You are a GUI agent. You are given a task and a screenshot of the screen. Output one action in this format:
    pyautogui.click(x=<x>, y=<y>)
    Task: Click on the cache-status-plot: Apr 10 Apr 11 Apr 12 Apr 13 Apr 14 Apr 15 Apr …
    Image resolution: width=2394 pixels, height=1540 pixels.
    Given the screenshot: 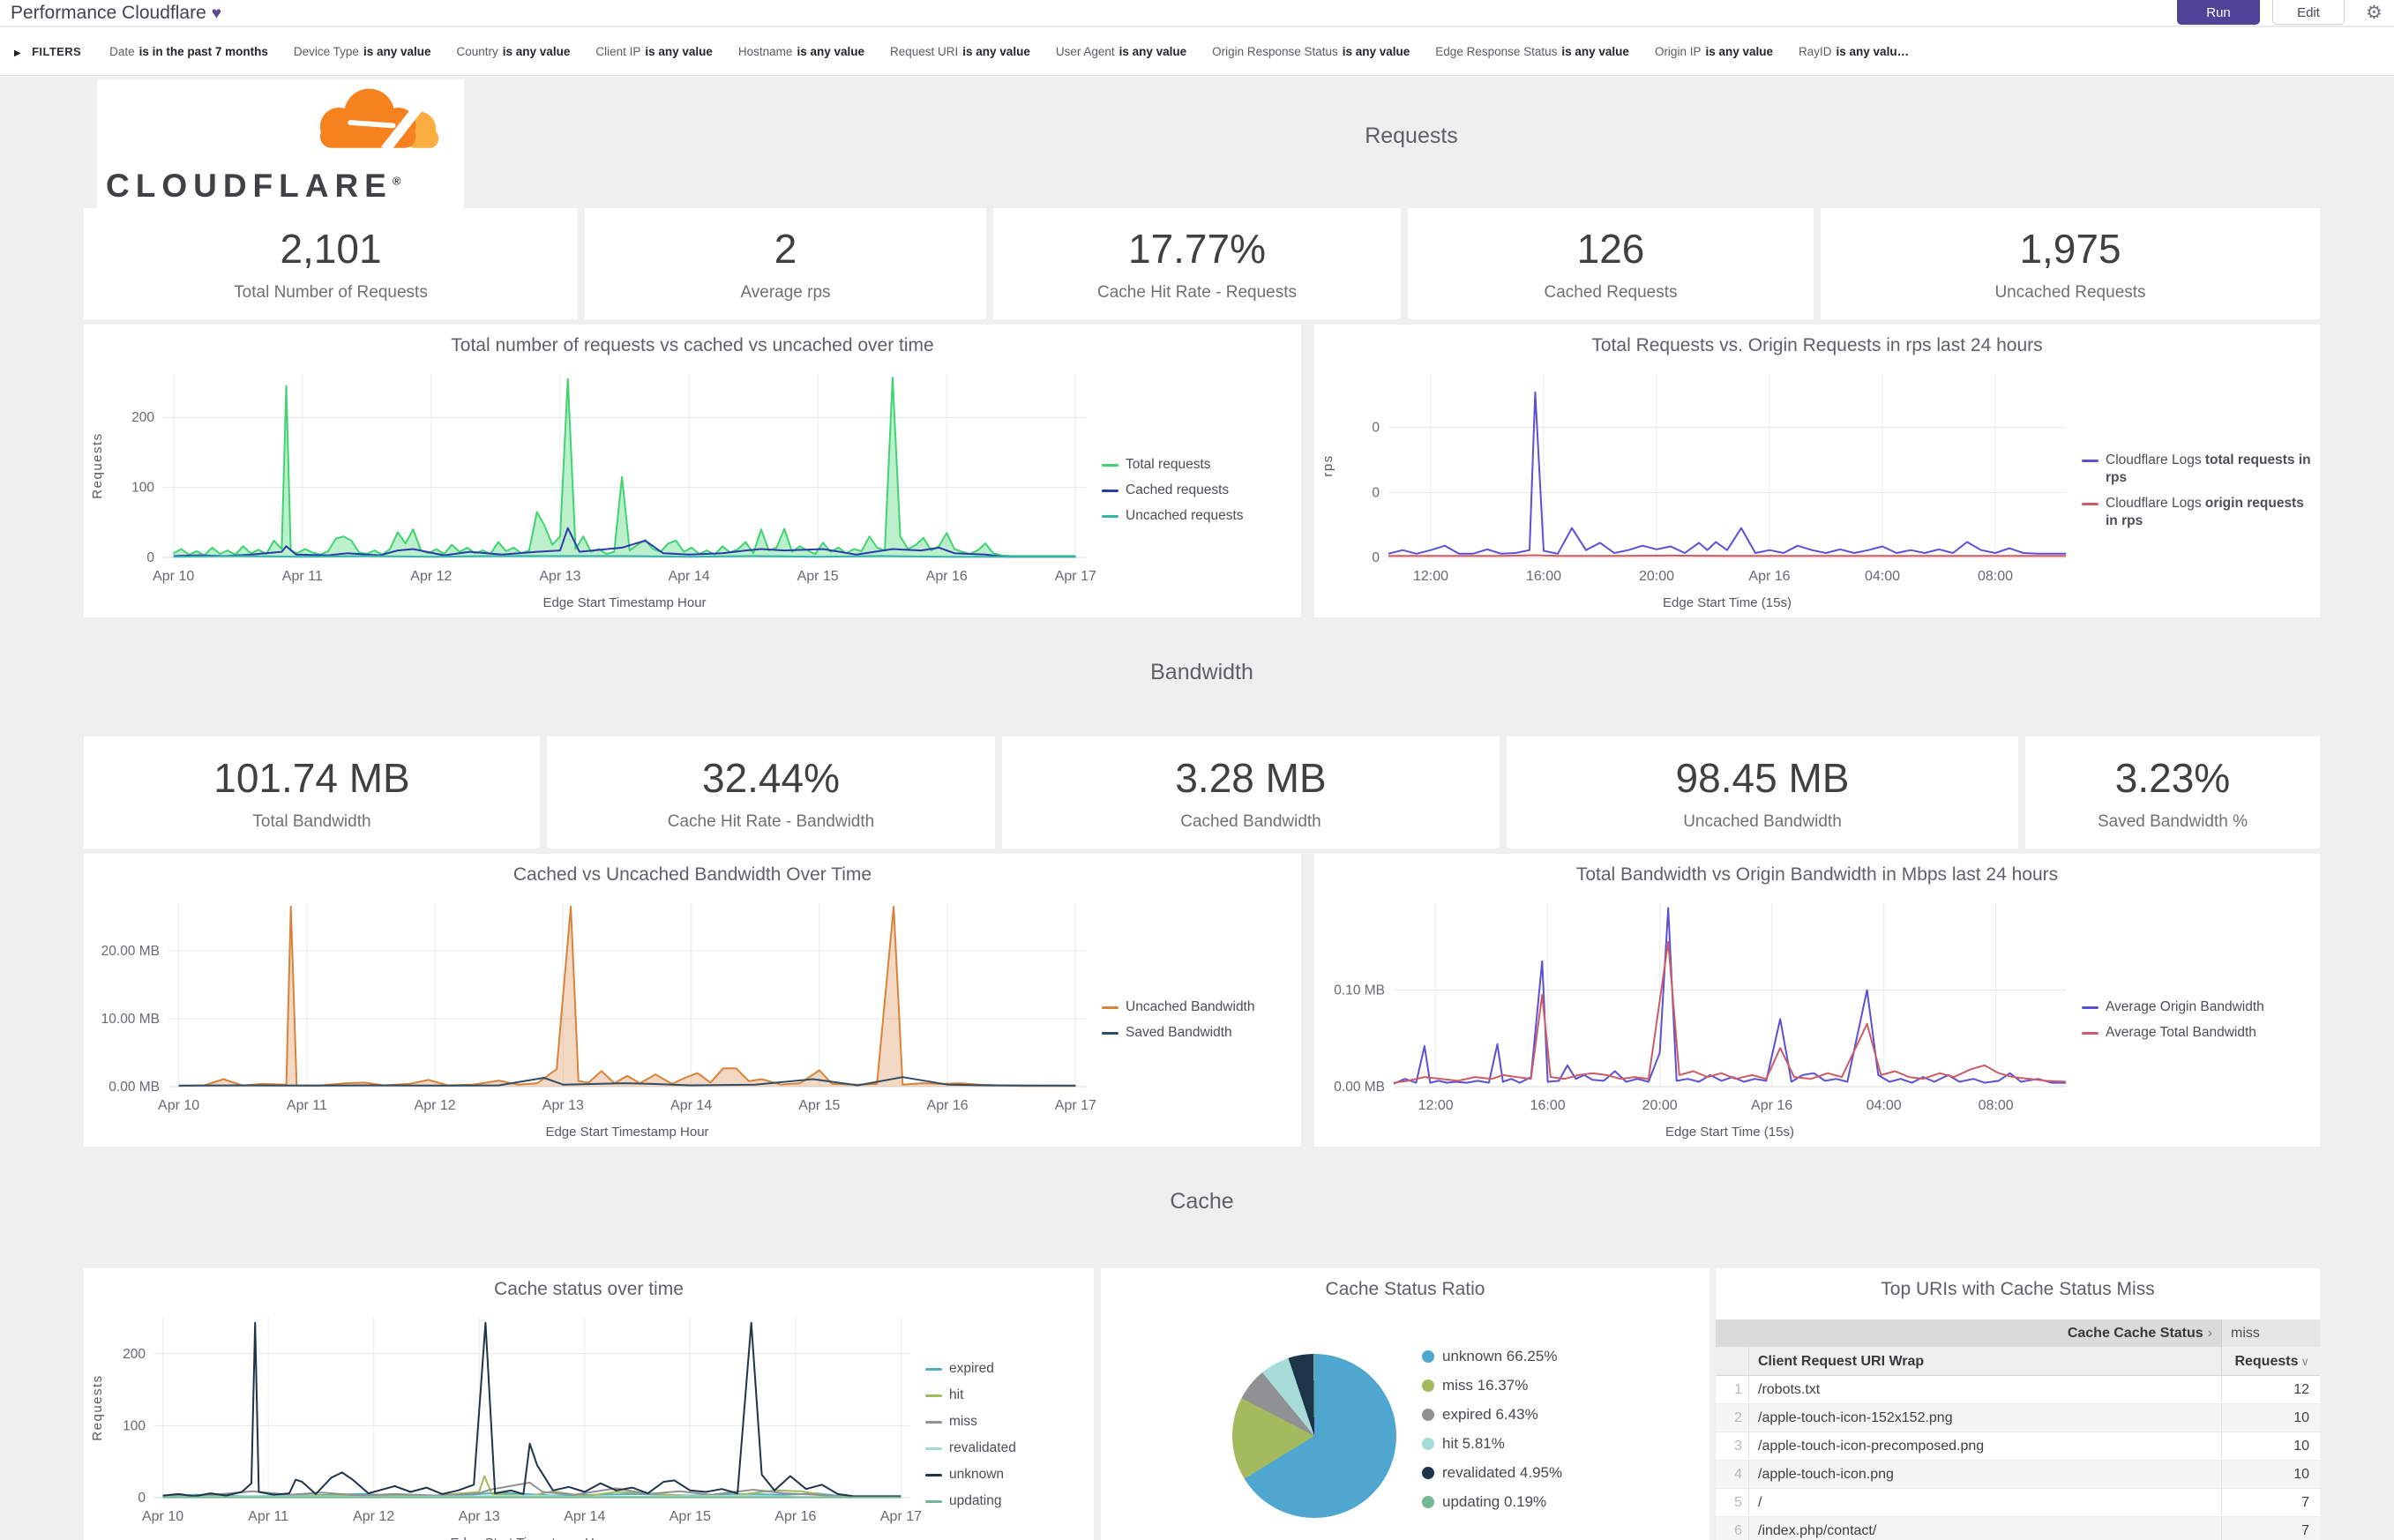 What is the action you would take?
    pyautogui.click(x=503, y=1424)
    